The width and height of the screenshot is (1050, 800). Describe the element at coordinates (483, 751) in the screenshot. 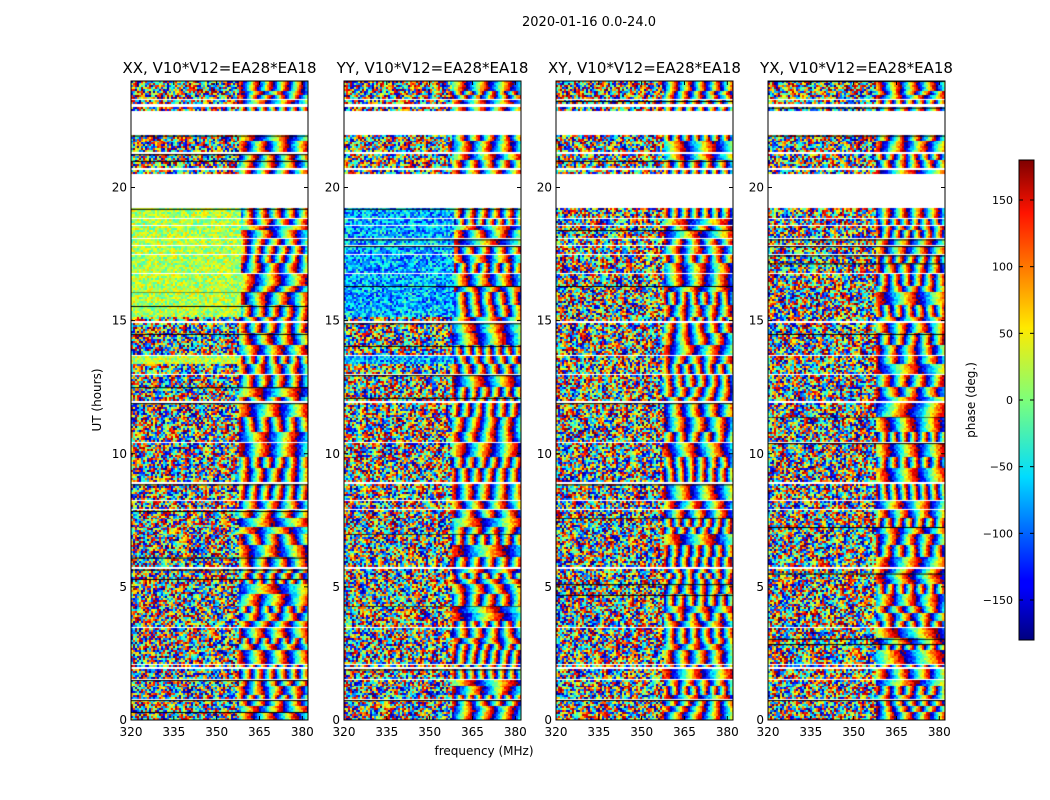

I see `x-axis-label: frequency (MHz)` at that location.